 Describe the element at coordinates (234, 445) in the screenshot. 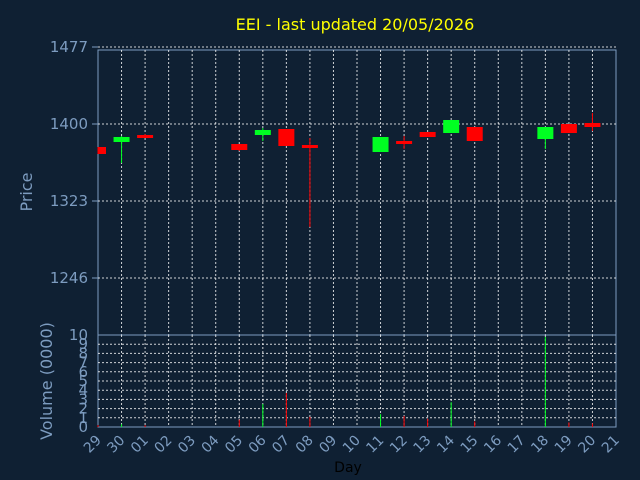

I see `day-tick-label: 05` at that location.